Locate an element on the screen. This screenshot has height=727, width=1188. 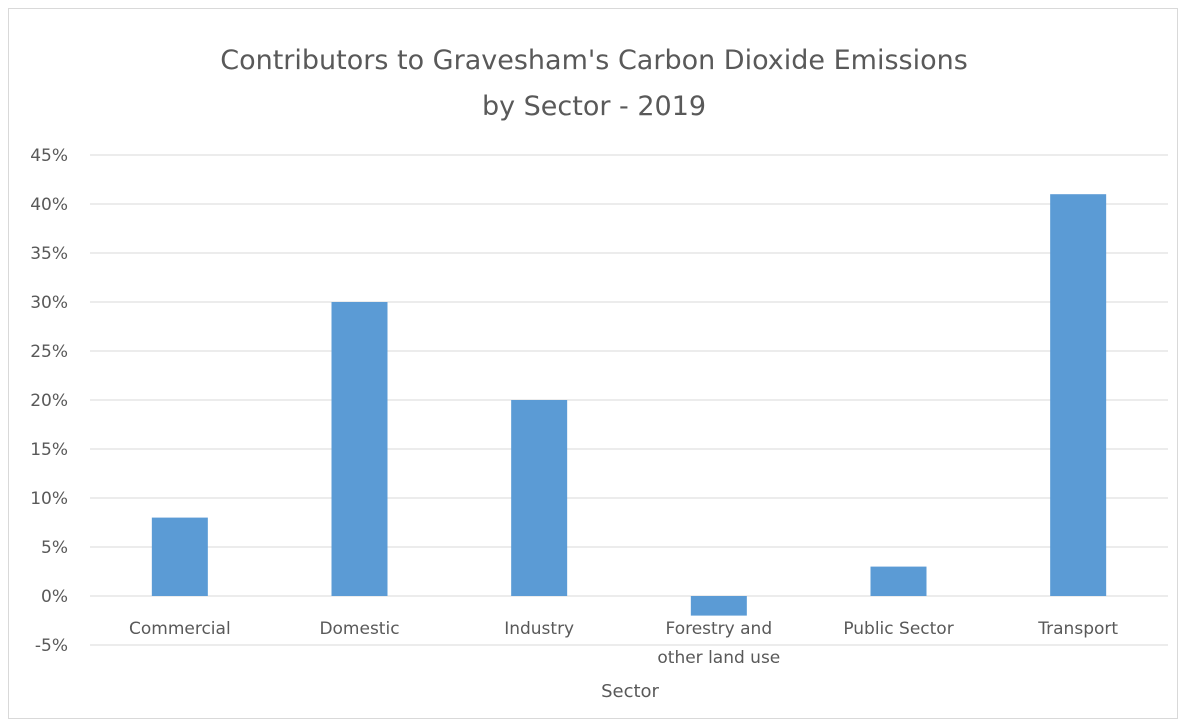
y-axis-ticks: -5% 0% 5% 10% 15% 20% 25% 30% 35% 40% 45% is located at coordinates (49, 401).